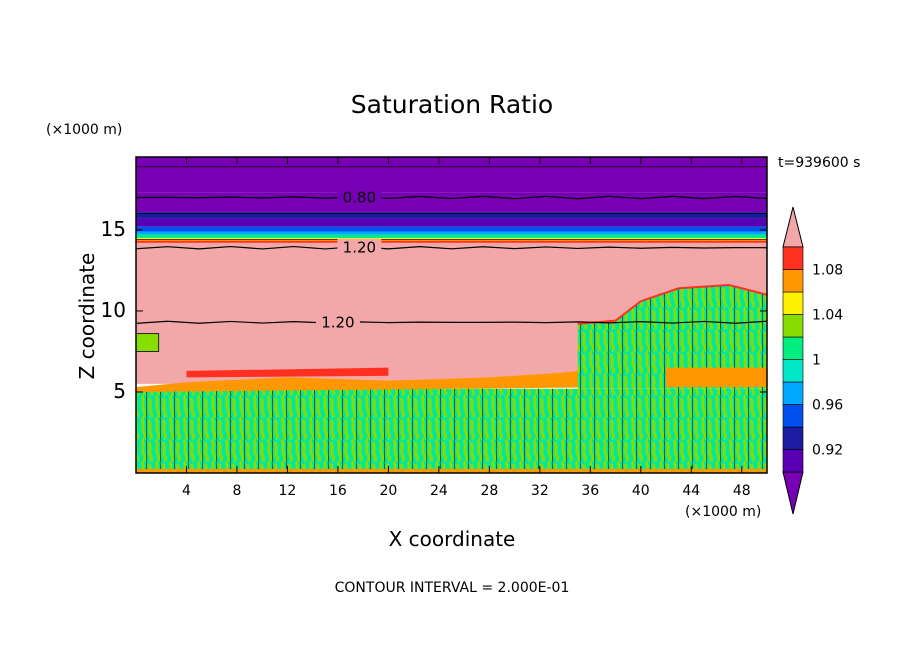  What do you see at coordinates (452, 588) in the screenshot?
I see `contour-interval-footer: CONTOUR INTERVAL = 2.000E-01` at bounding box center [452, 588].